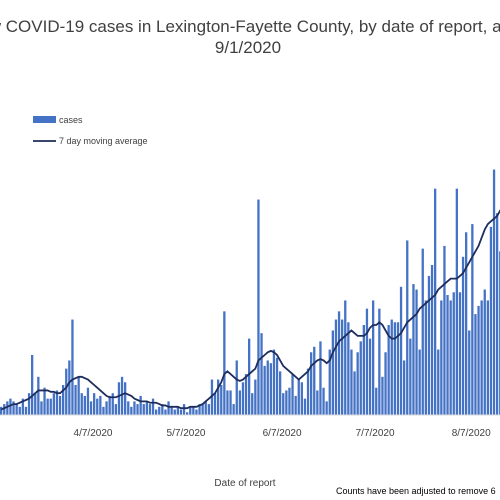 The width and height of the screenshot is (500, 500). What do you see at coordinates (282, 433) in the screenshot?
I see `x-tick-label: 6/7/2020` at bounding box center [282, 433].